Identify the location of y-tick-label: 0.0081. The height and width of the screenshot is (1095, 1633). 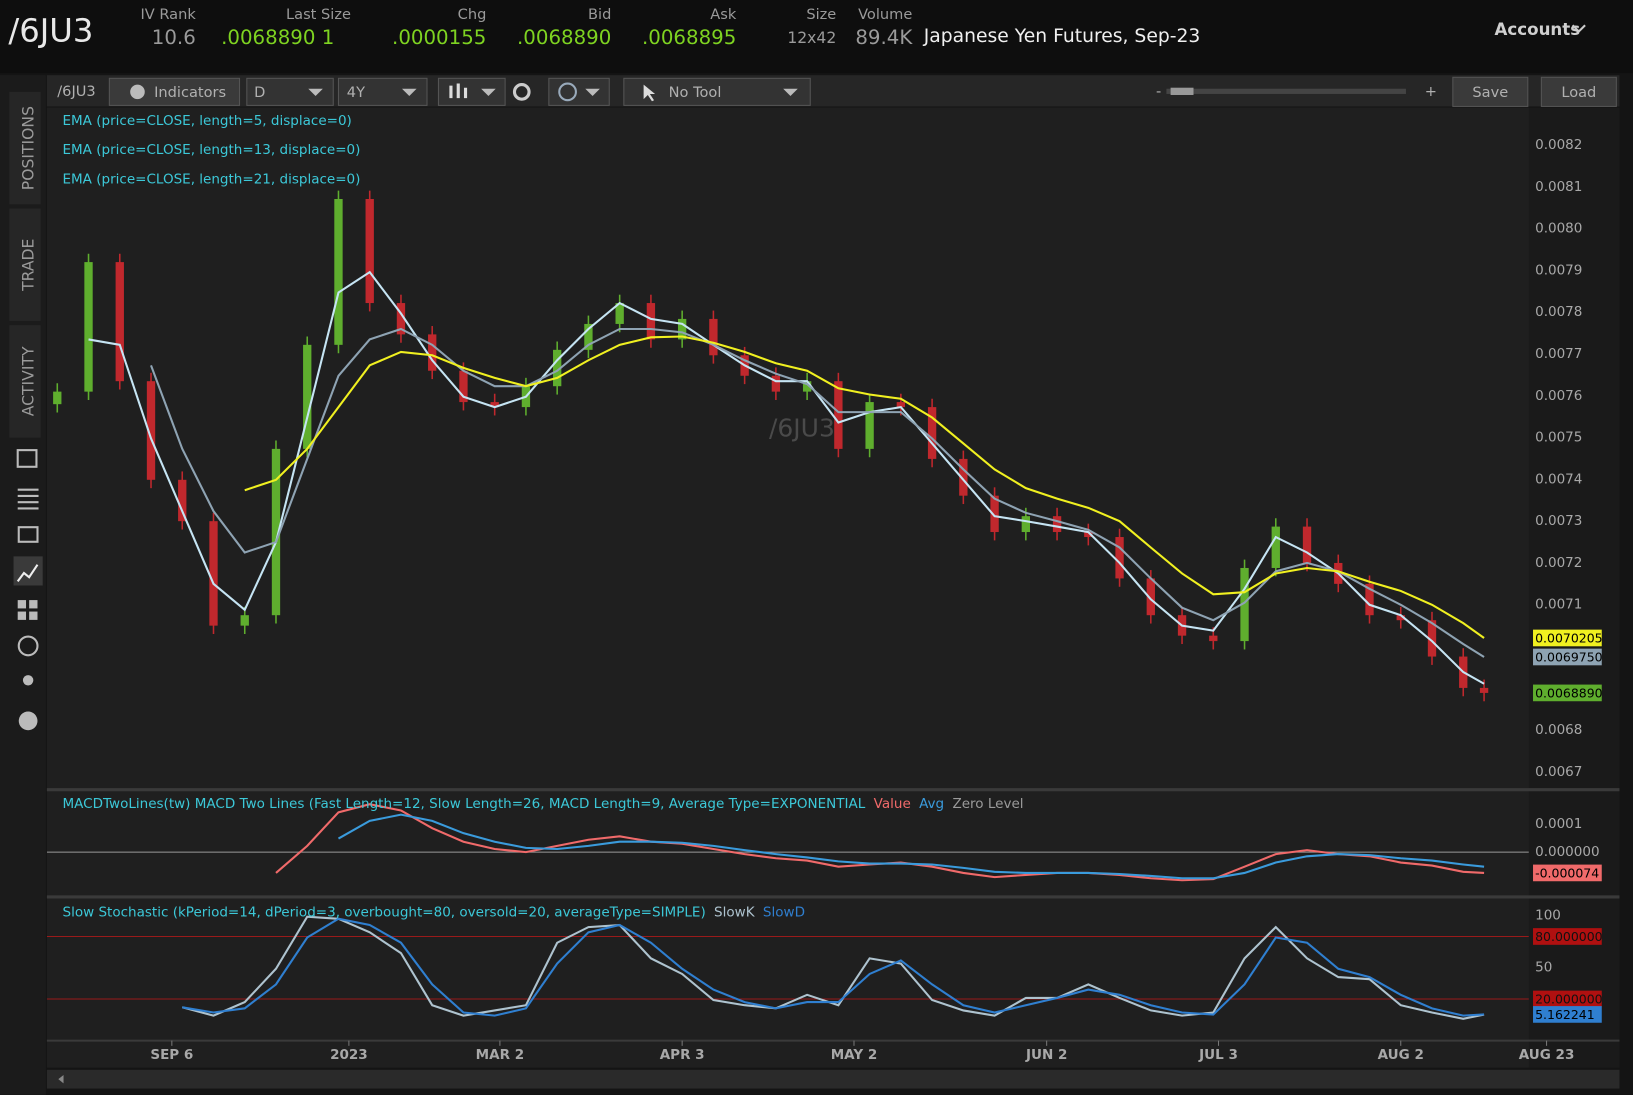
(1558, 187).